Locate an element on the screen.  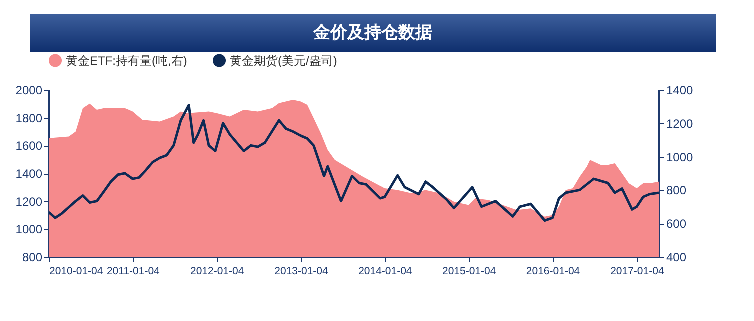
y2-tick-label: 400 is located at coordinates (676, 257).